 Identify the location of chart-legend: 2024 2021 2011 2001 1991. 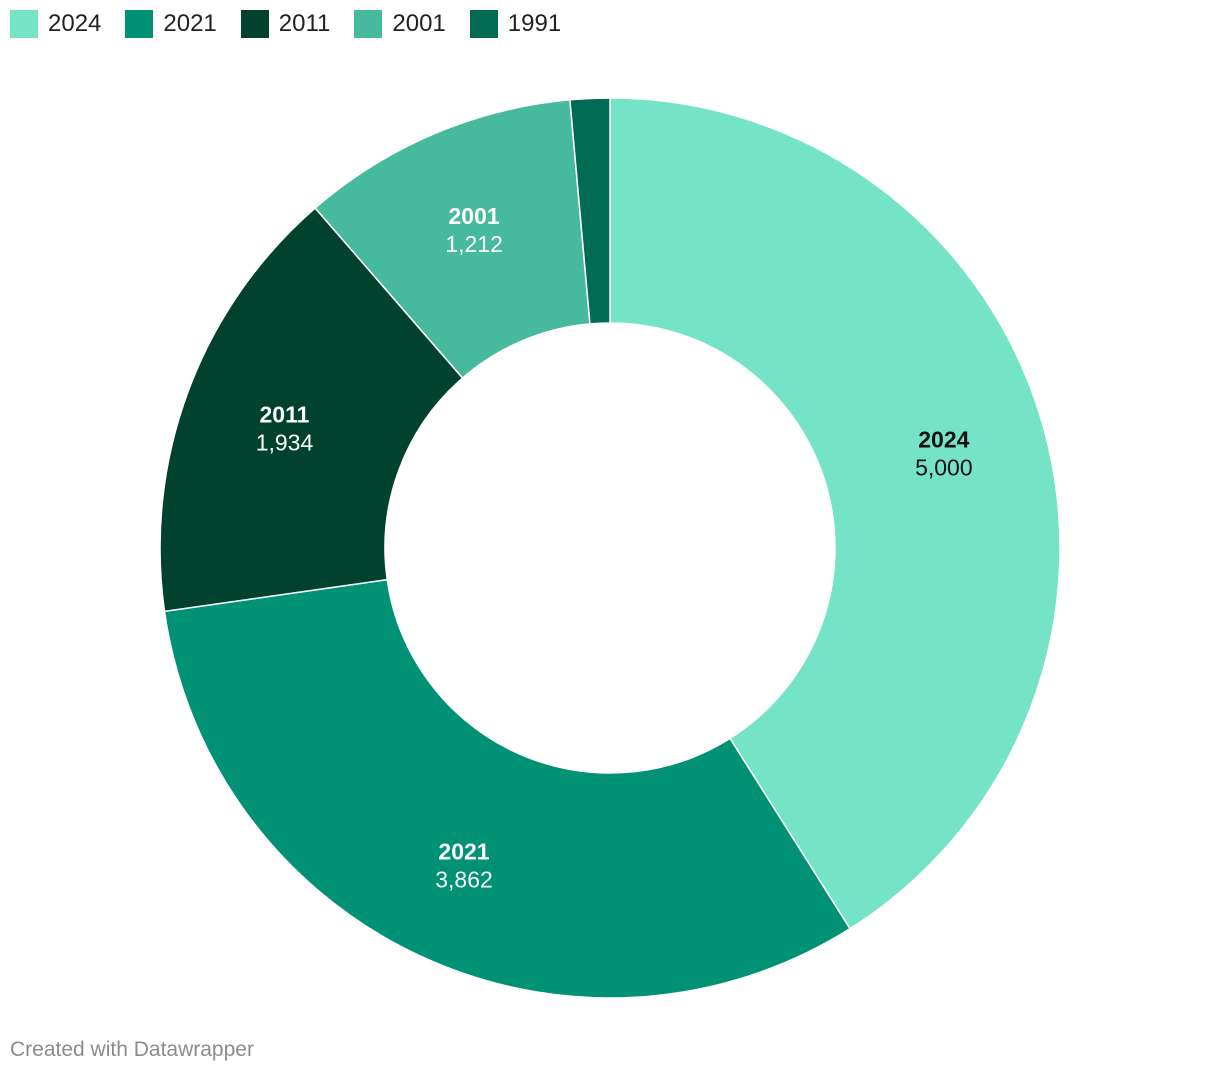
(297, 24).